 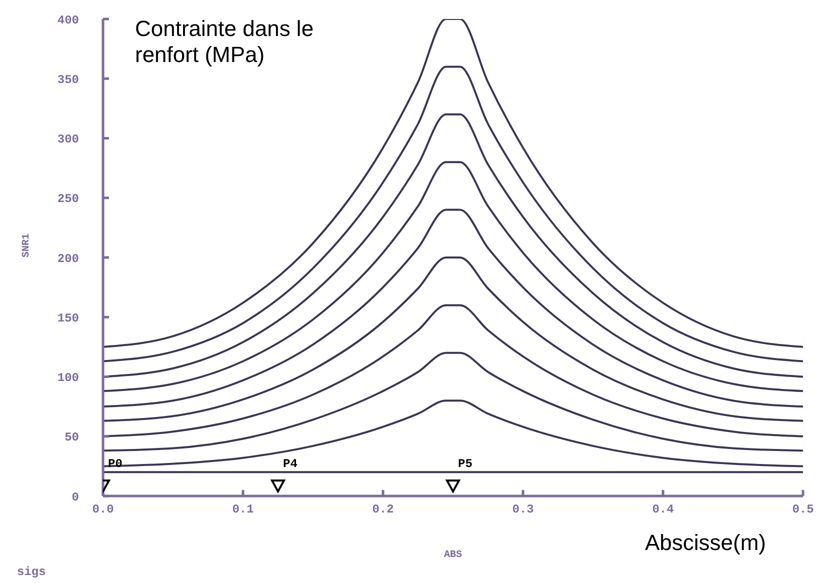 I want to click on y-axis-title: SNR1, so click(x=27, y=245).